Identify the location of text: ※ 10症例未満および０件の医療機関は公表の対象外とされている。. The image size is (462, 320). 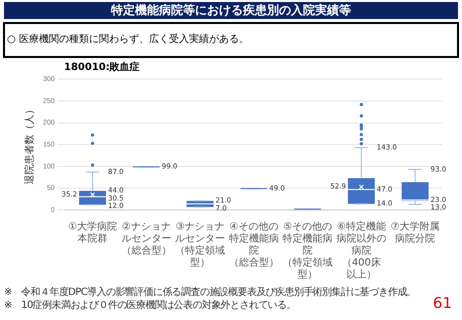
(150, 305).